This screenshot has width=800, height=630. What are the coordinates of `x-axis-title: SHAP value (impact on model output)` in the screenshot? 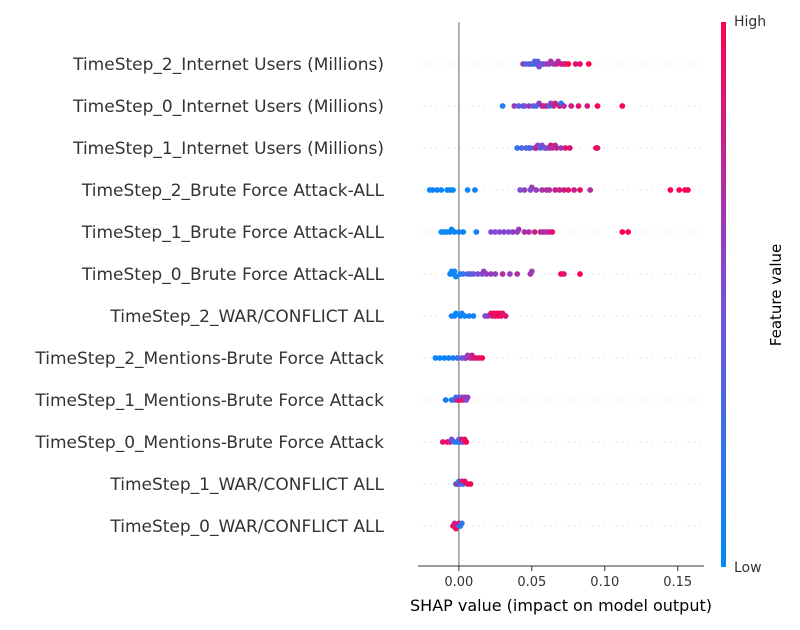 It's located at (561, 605).